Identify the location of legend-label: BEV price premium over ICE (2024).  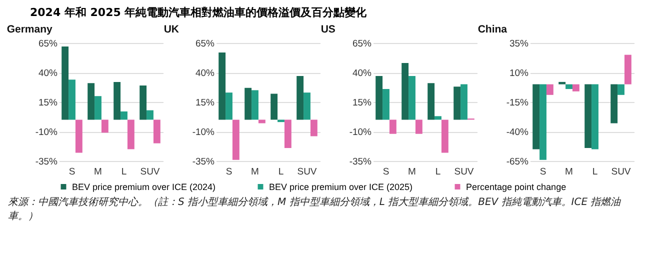
(144, 187).